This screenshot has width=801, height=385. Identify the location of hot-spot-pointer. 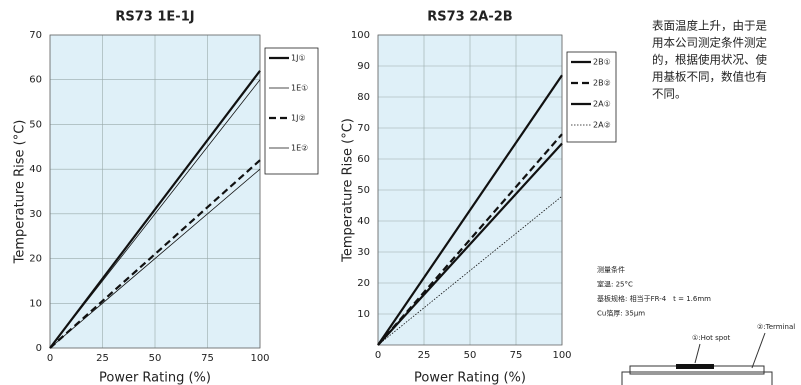
(697, 353).